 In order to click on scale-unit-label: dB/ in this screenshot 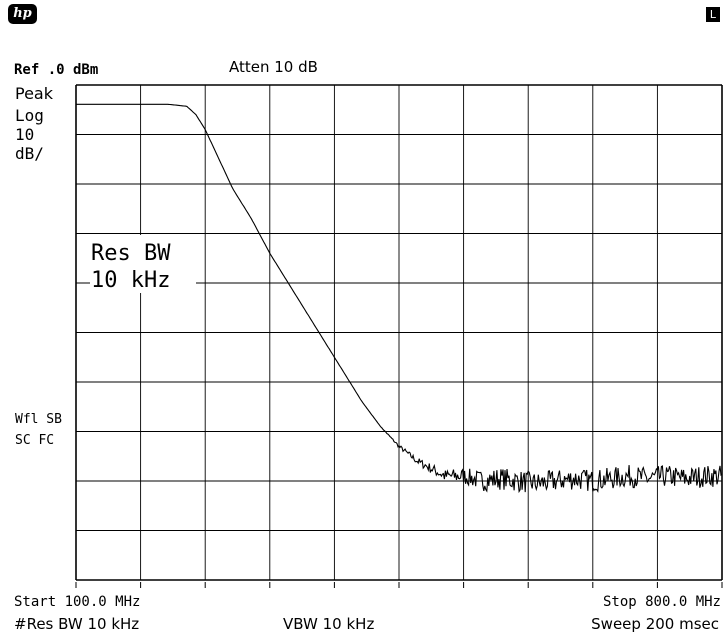, I will do `click(29, 153)`.